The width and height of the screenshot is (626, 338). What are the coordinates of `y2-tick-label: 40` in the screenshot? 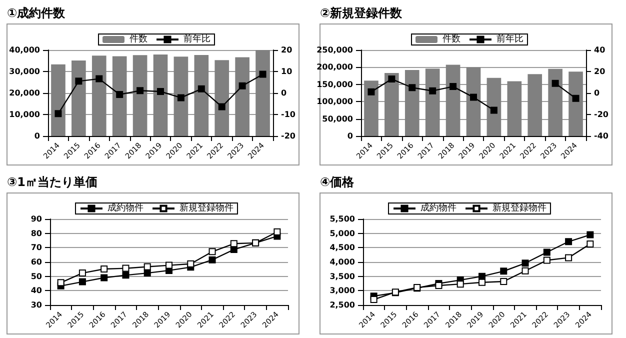 It's located at (600, 50).